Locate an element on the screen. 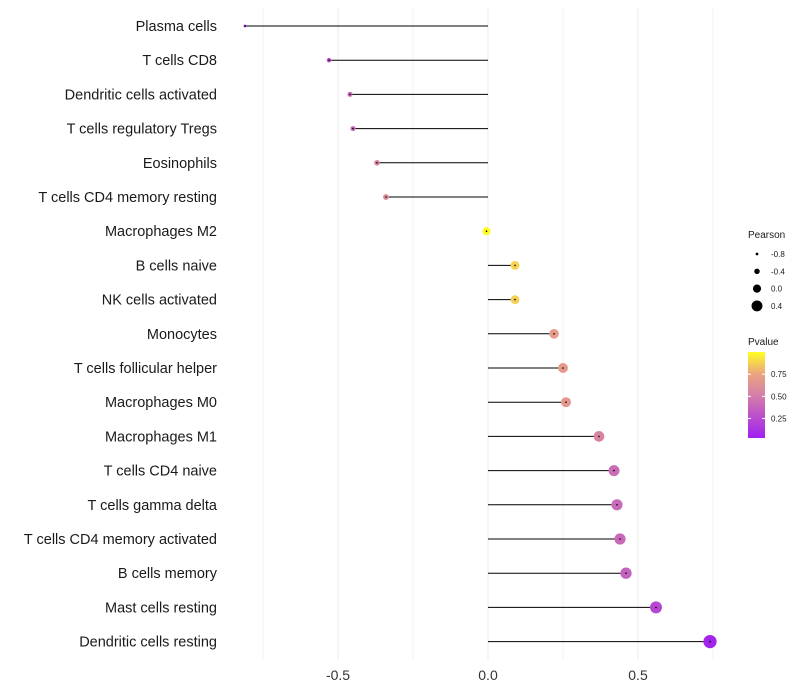  x-tick-label-1: 0.0 is located at coordinates (488, 675).